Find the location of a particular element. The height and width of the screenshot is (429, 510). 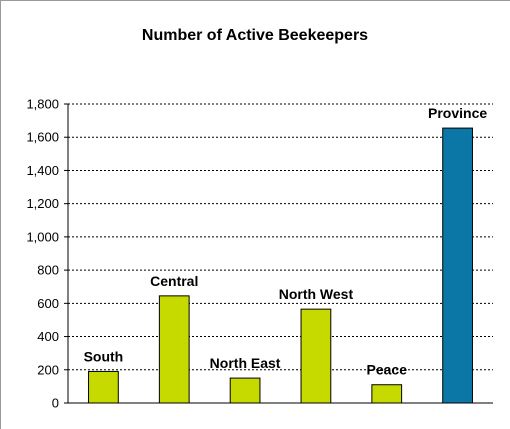

bar-north-west is located at coordinates (316, 356).